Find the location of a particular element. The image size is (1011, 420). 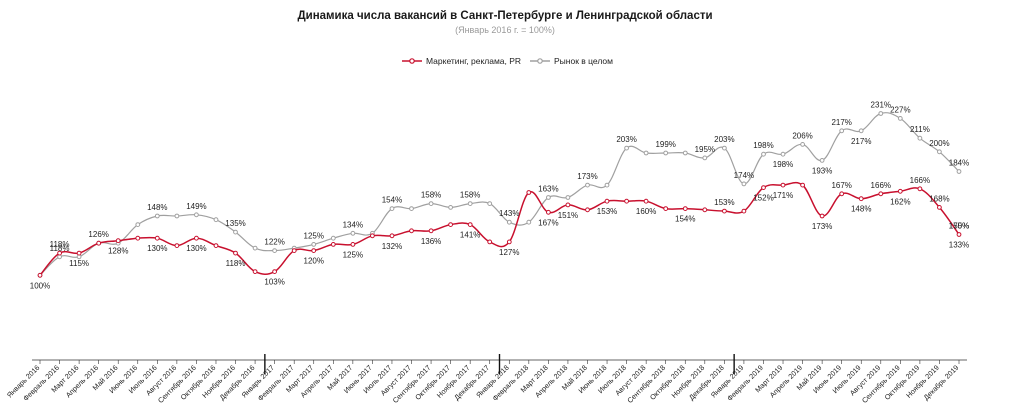

data-label-market: 193% is located at coordinates (822, 170).